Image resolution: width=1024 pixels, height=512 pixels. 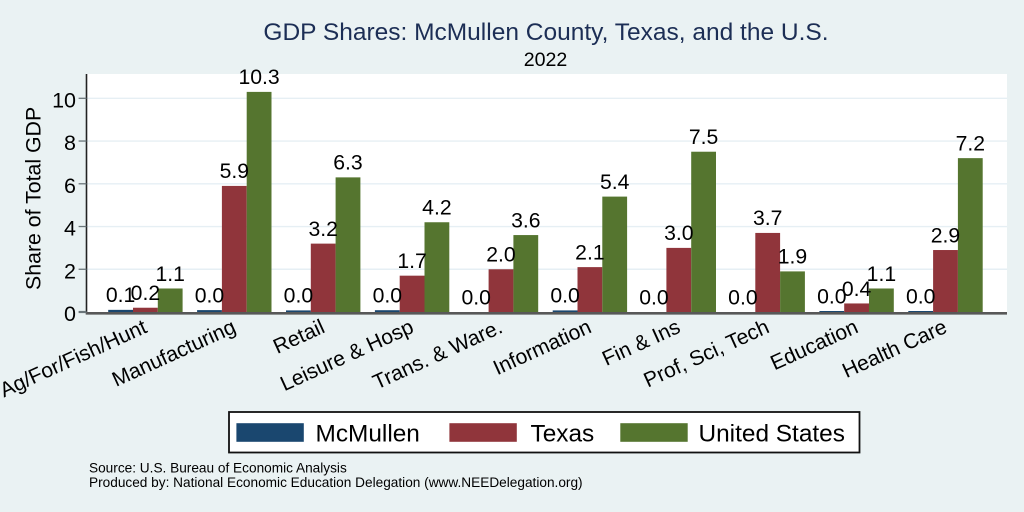 What do you see at coordinates (525, 220) in the screenshot?
I see `svg-text: 3.6` at bounding box center [525, 220].